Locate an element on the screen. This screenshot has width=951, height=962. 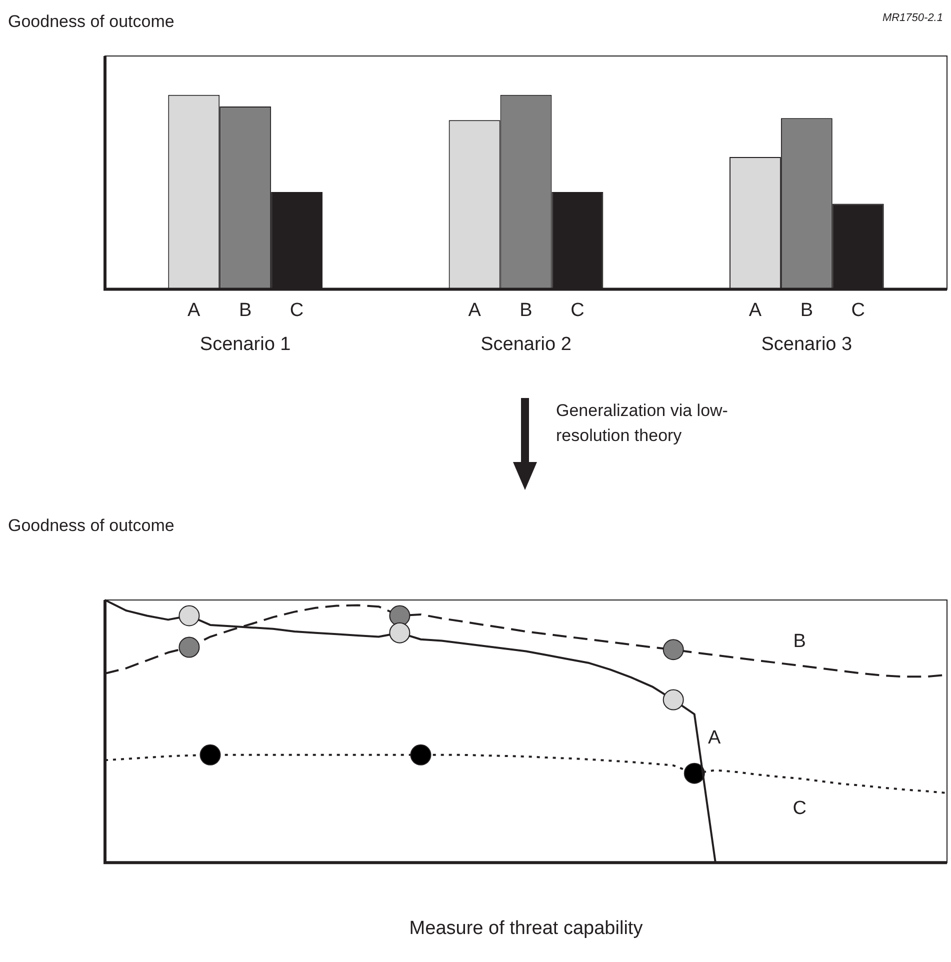
x-tick-label: Scenario 1 is located at coordinates (245, 344).